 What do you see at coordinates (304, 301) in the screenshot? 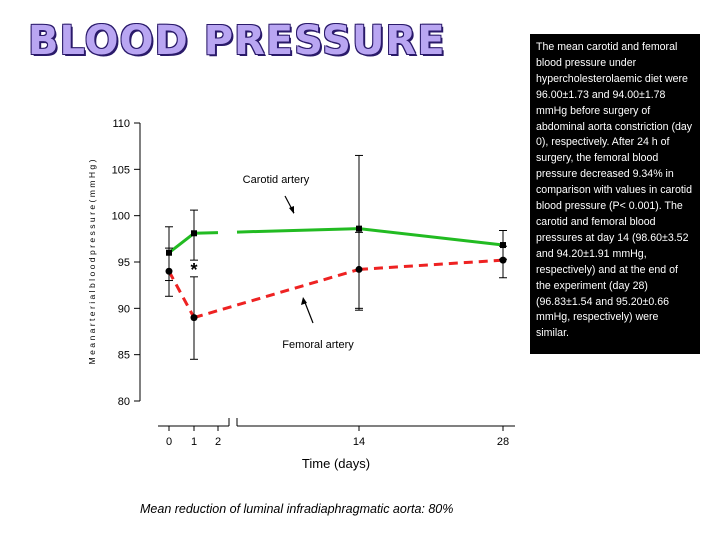
I see `femoral-pointer-arrowhead` at bounding box center [304, 301].